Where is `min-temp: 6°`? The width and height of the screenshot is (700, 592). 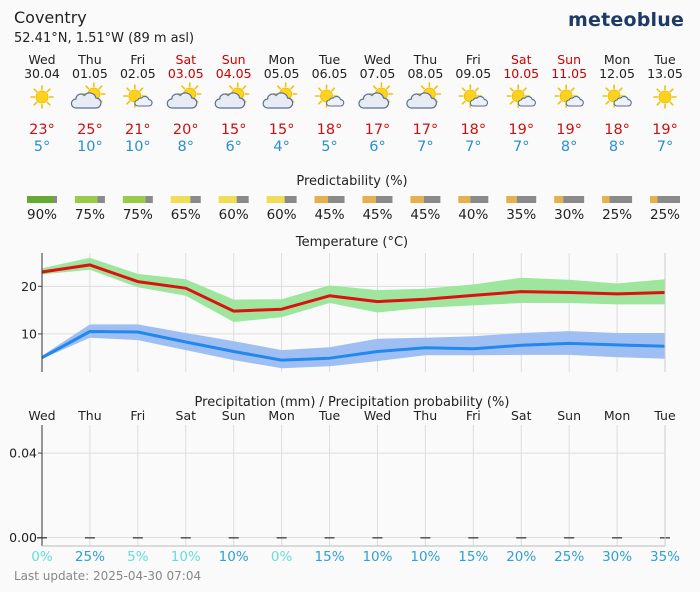 min-temp: 6° is located at coordinates (233, 147).